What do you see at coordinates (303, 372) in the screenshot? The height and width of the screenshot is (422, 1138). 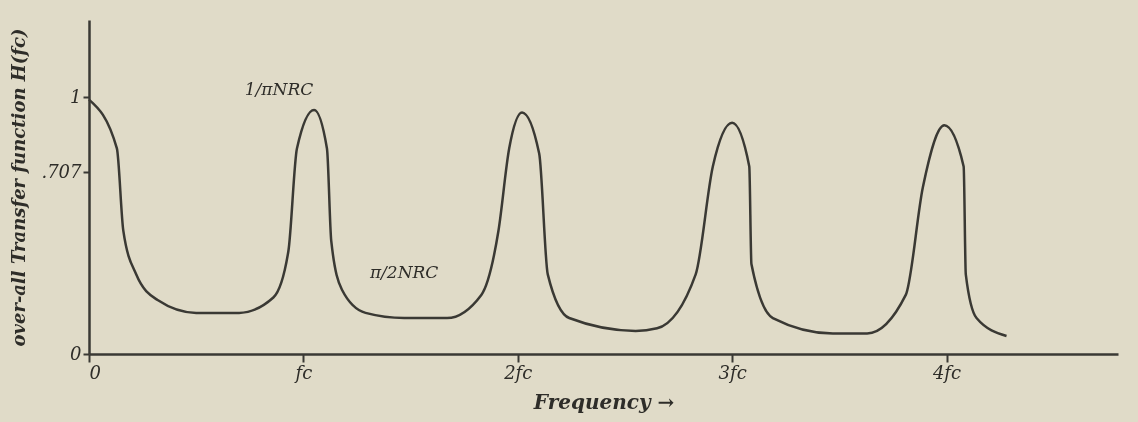 I see `x-tick-label: fc` at bounding box center [303, 372].